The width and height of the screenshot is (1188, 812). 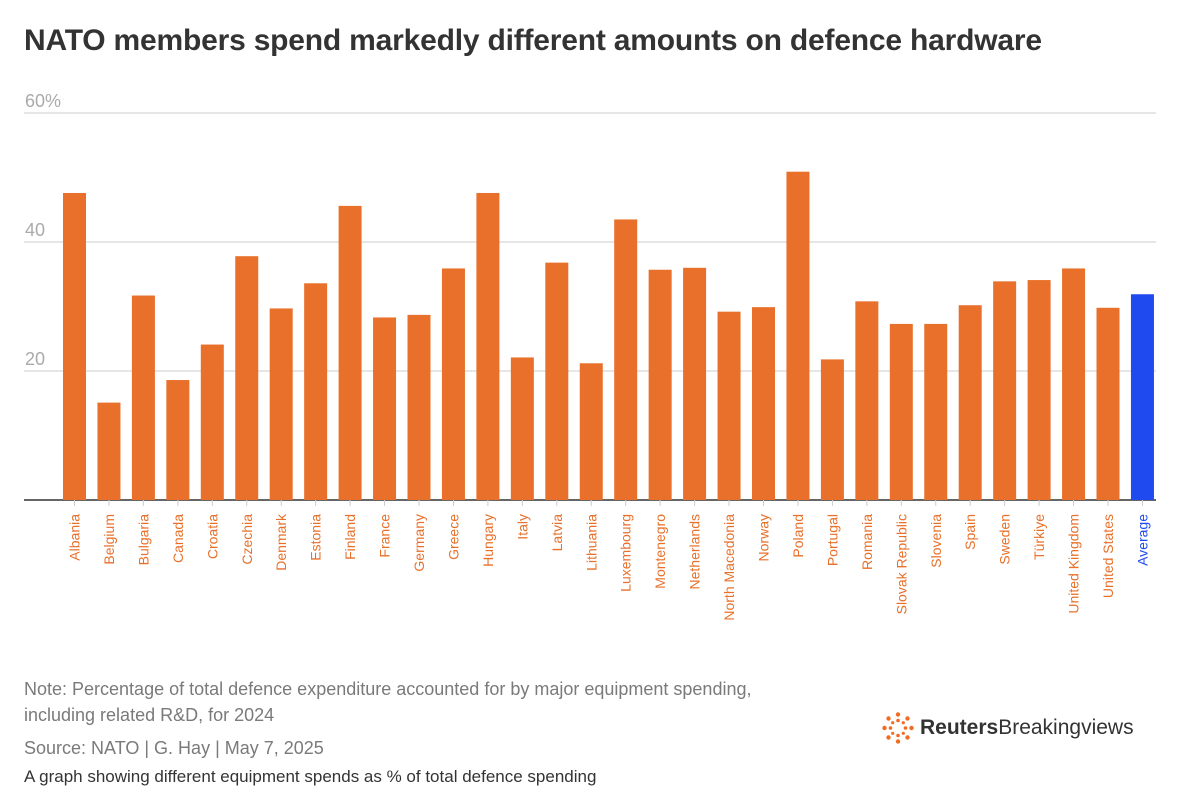 I want to click on bar-belgium, so click(x=109, y=451).